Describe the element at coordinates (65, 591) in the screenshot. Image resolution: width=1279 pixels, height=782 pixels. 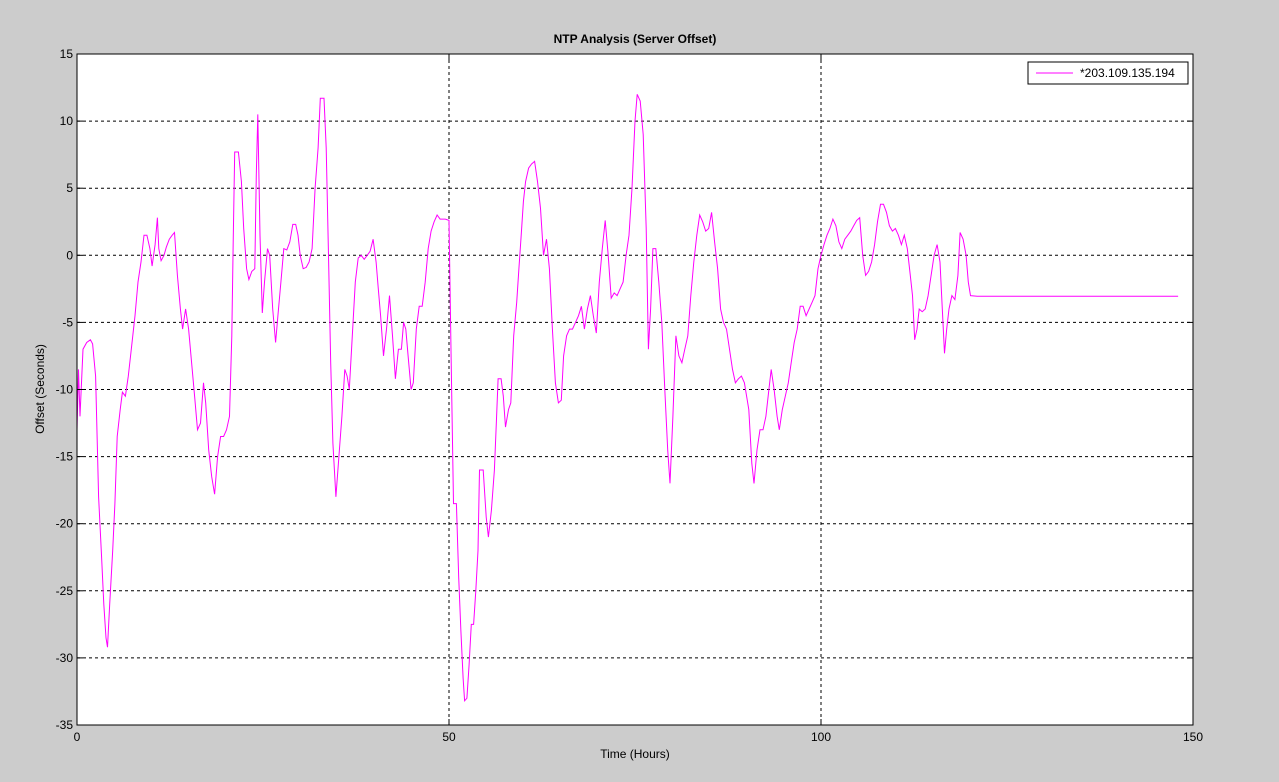
I see `y-tick-label: -25` at that location.